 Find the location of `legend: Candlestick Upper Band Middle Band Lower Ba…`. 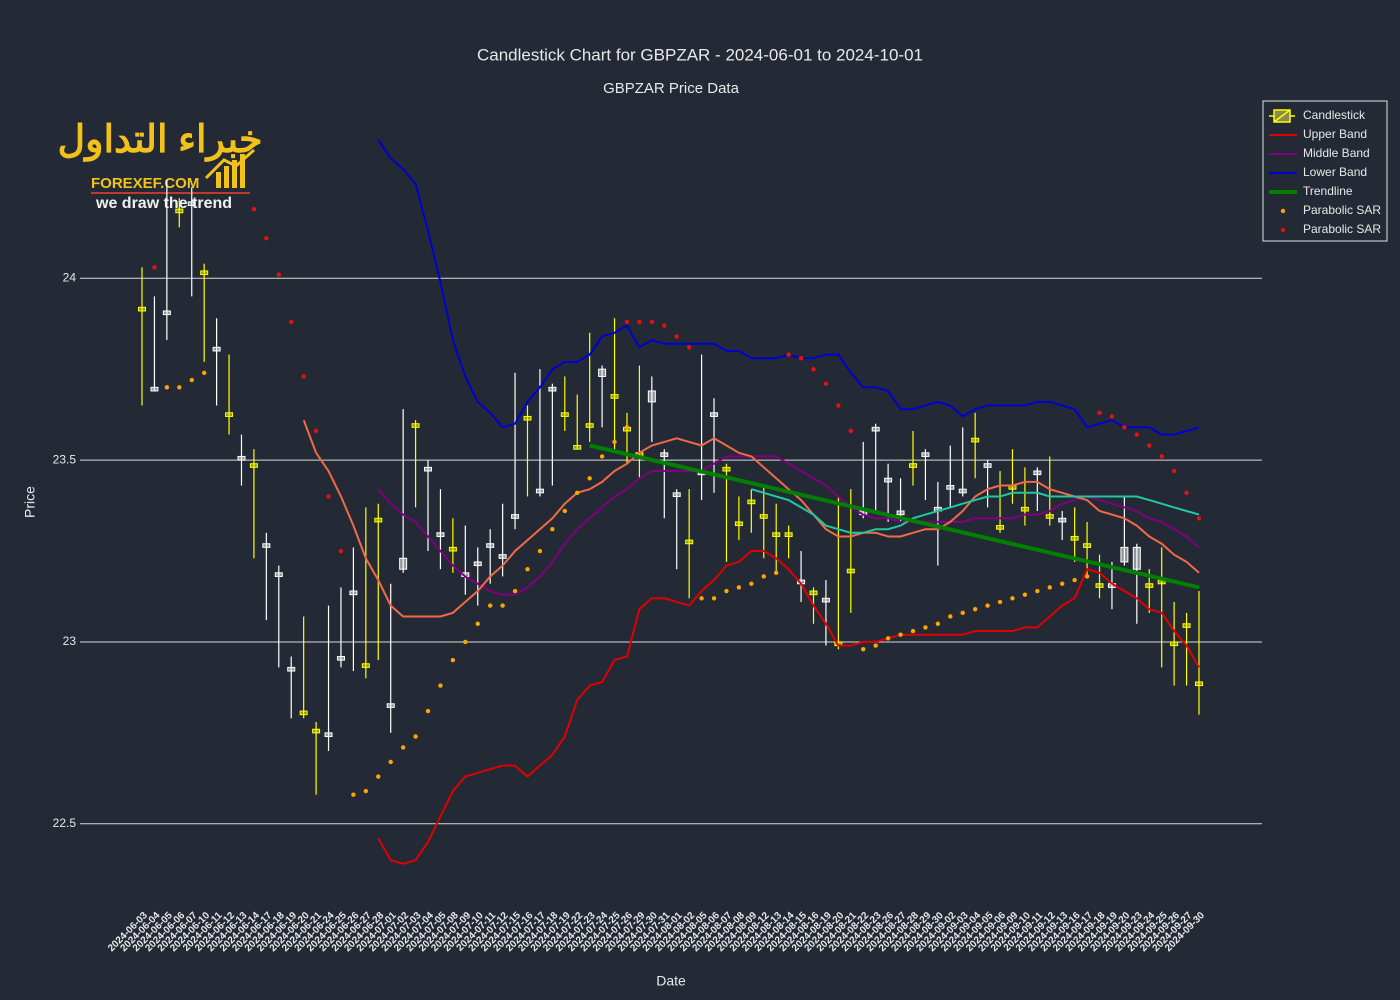

legend: Candlestick Upper Band Middle Band Lower Ba… is located at coordinates (1325, 171).